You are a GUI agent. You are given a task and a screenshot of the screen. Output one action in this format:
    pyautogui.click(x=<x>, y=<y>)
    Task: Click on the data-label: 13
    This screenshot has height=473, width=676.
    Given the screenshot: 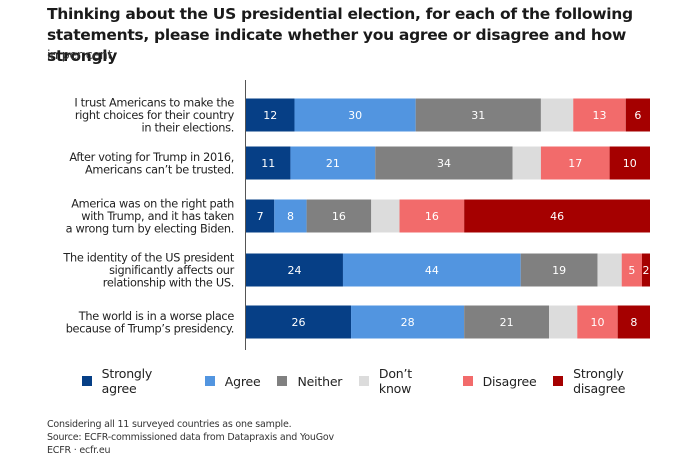 What is the action you would take?
    pyautogui.click(x=600, y=115)
    